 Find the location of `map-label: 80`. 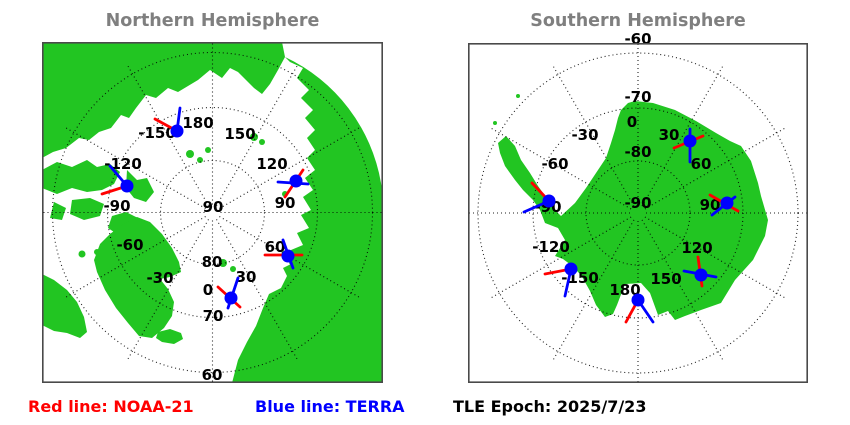

map-label: 80 is located at coordinates (212, 262).